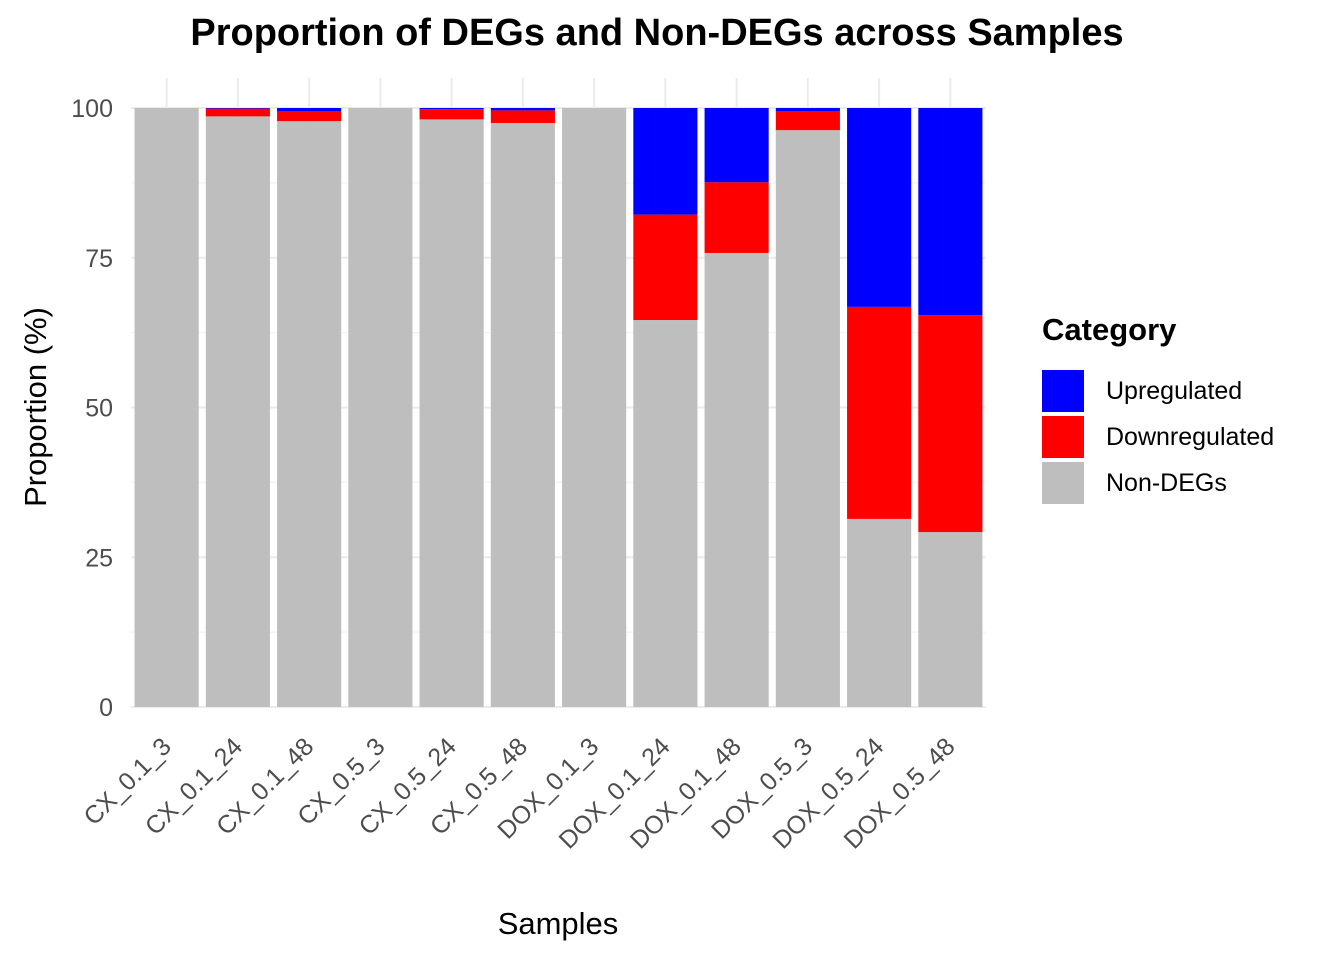 This screenshot has width=1344, height=960. What do you see at coordinates (380, 407) in the screenshot?
I see `bar-non-degs-CX_0.5_3` at bounding box center [380, 407].